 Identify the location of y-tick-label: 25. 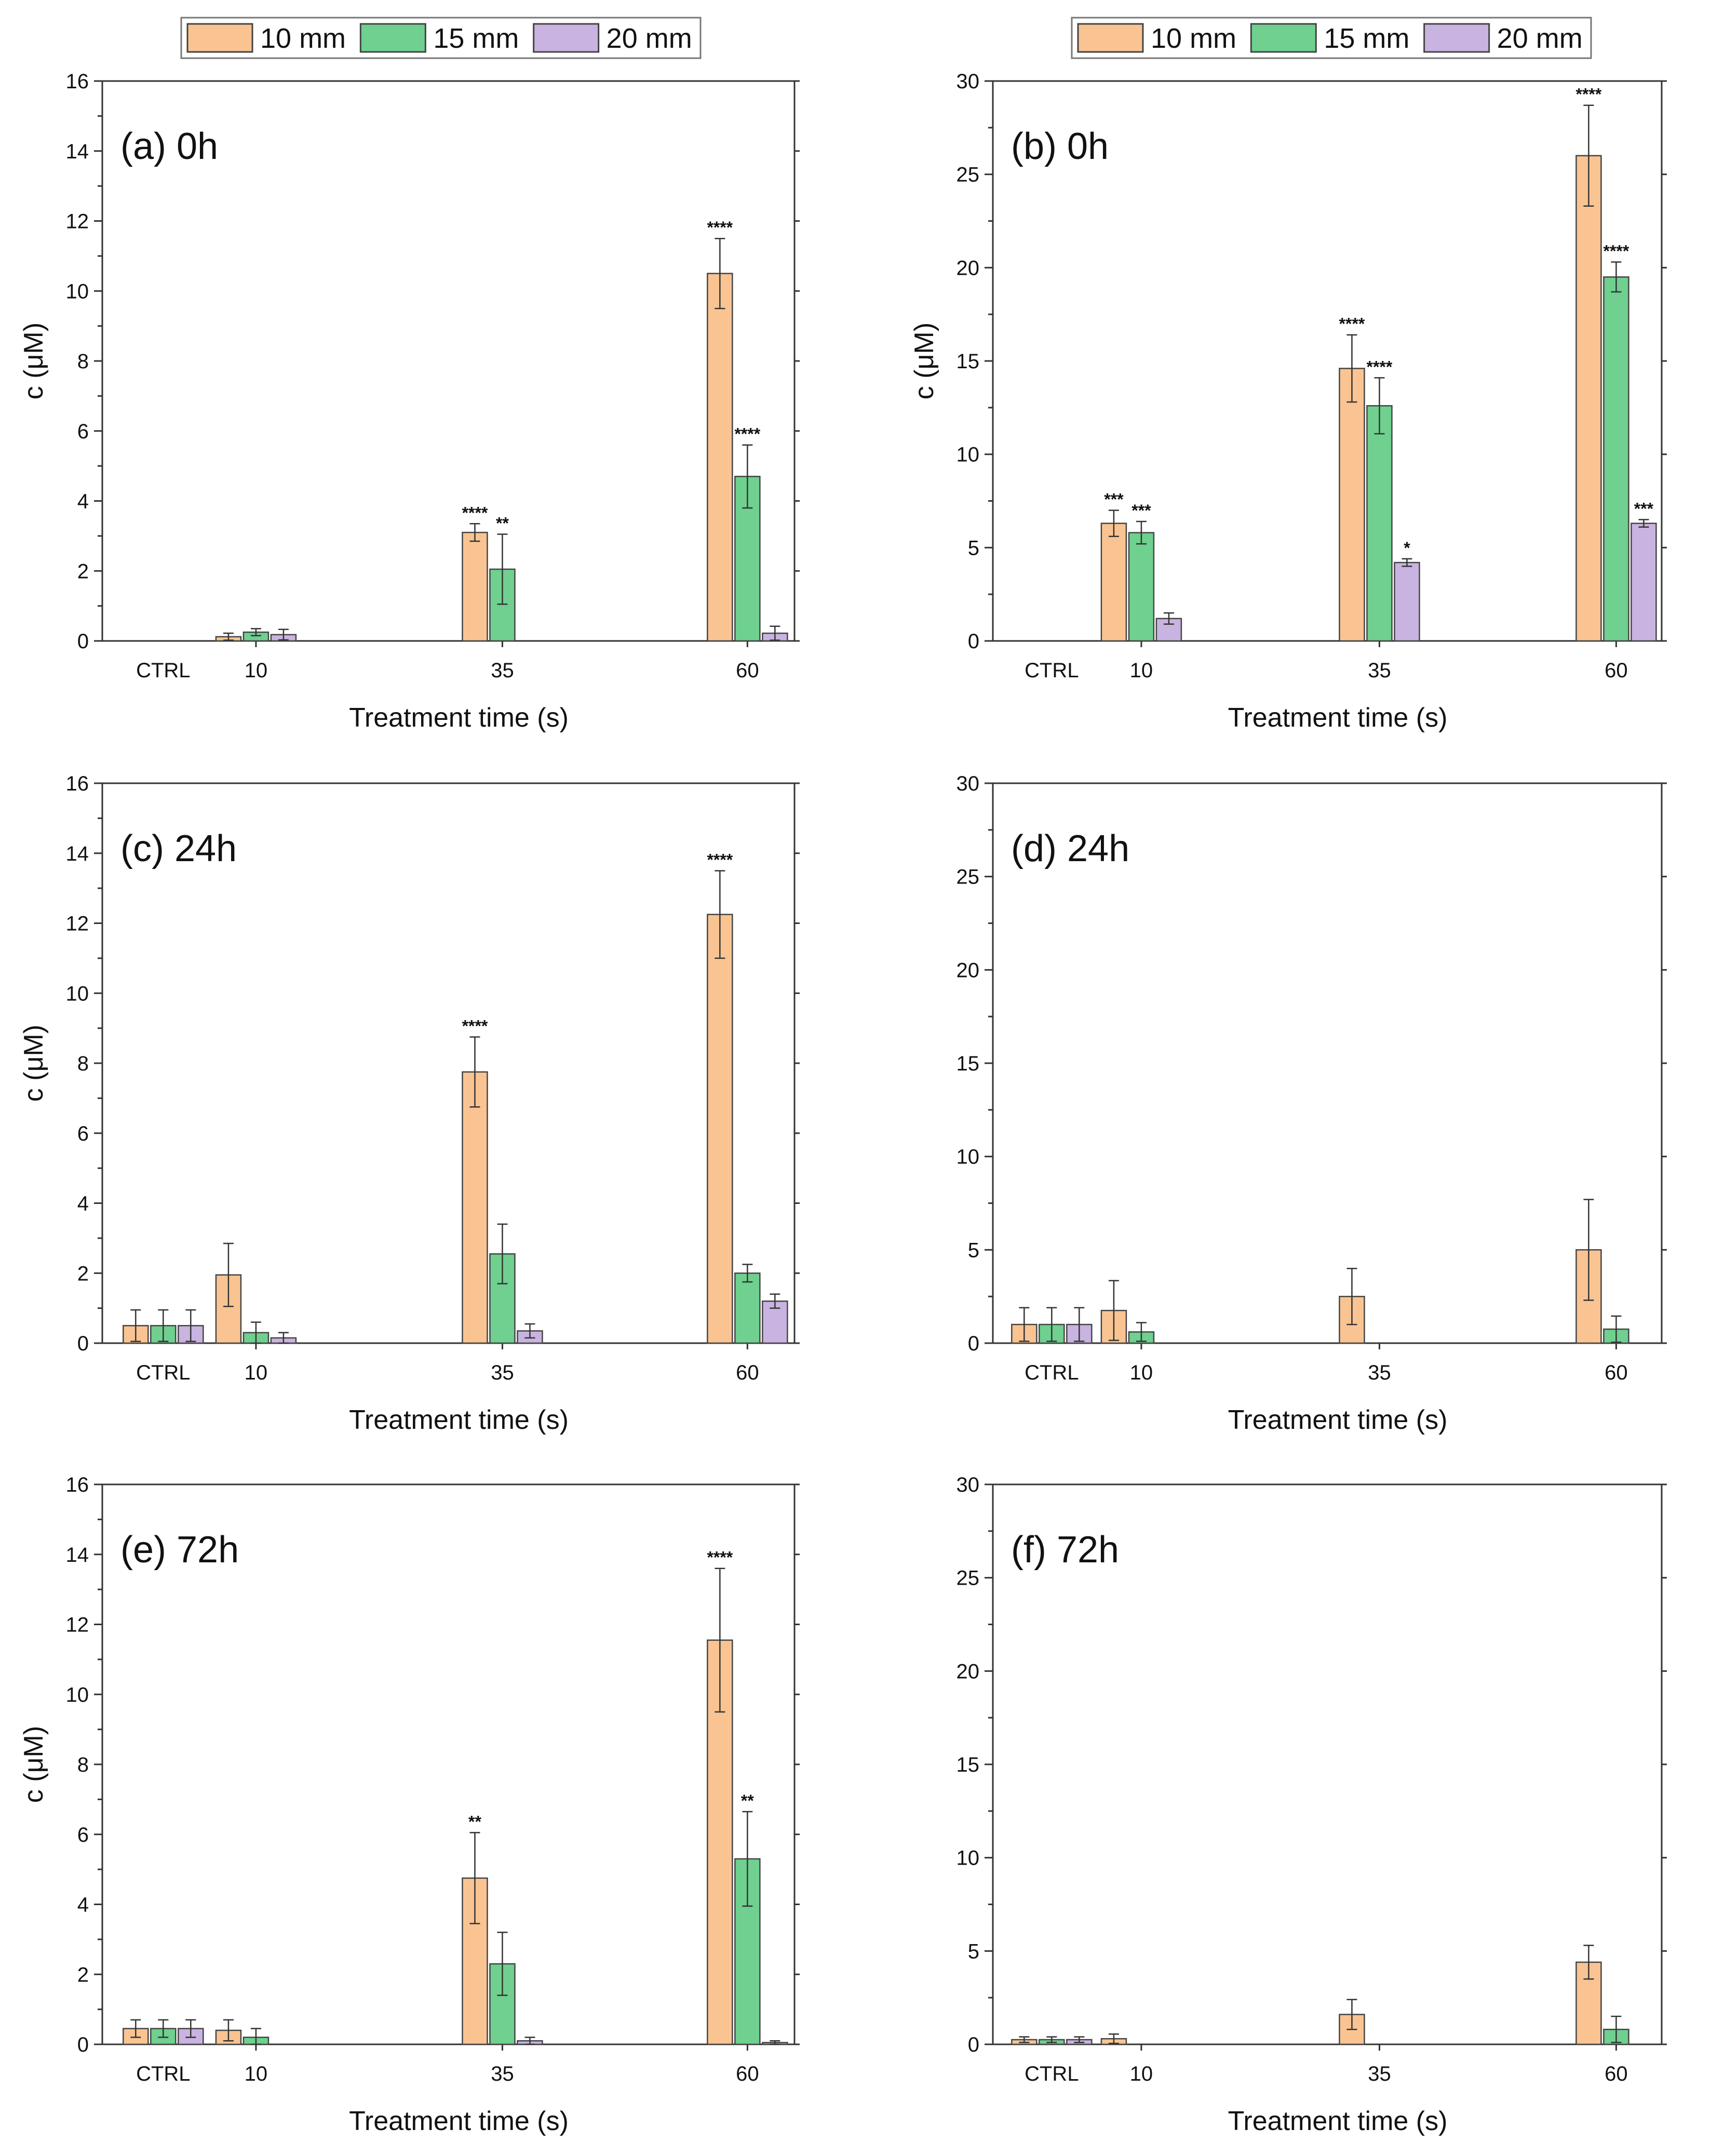
(968, 175).